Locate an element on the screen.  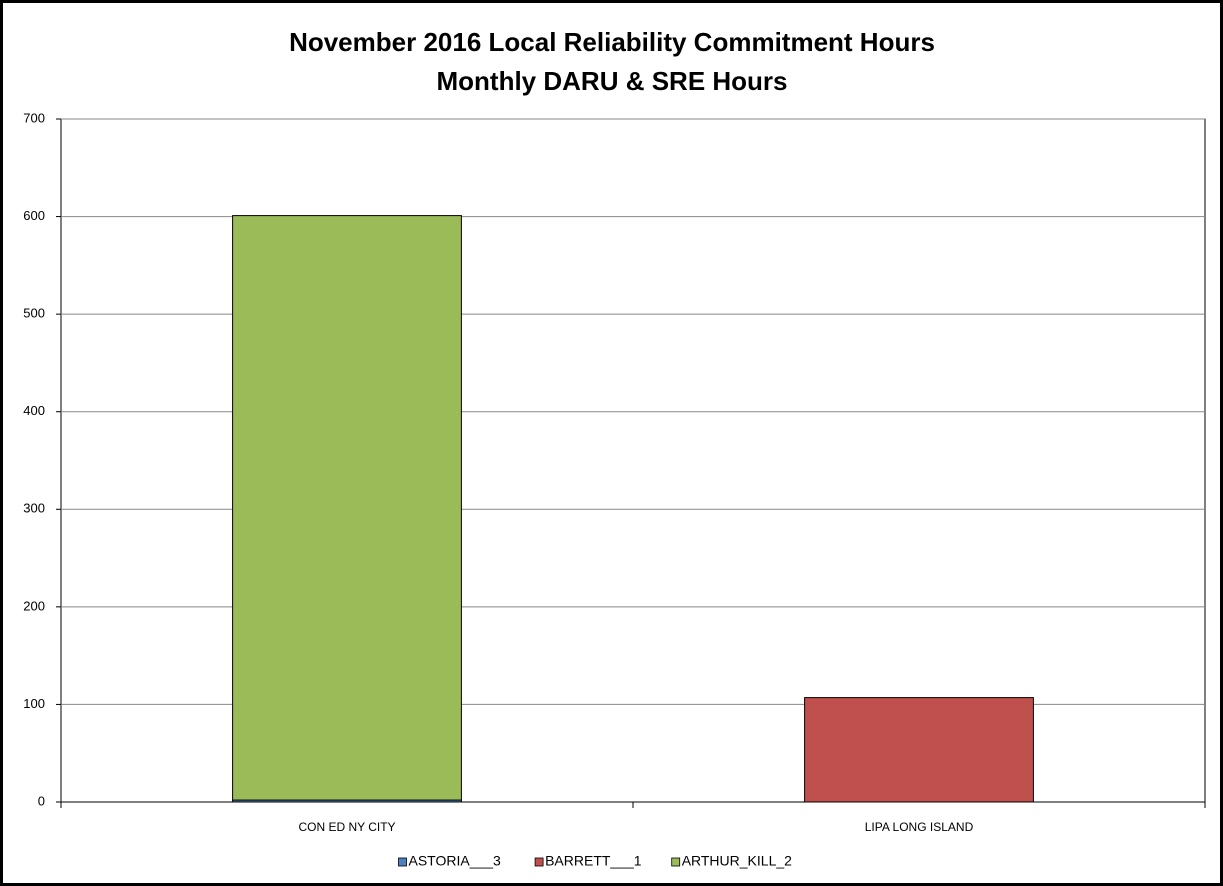
x-tick-label: CON ED NY CITY is located at coordinates (346, 827).